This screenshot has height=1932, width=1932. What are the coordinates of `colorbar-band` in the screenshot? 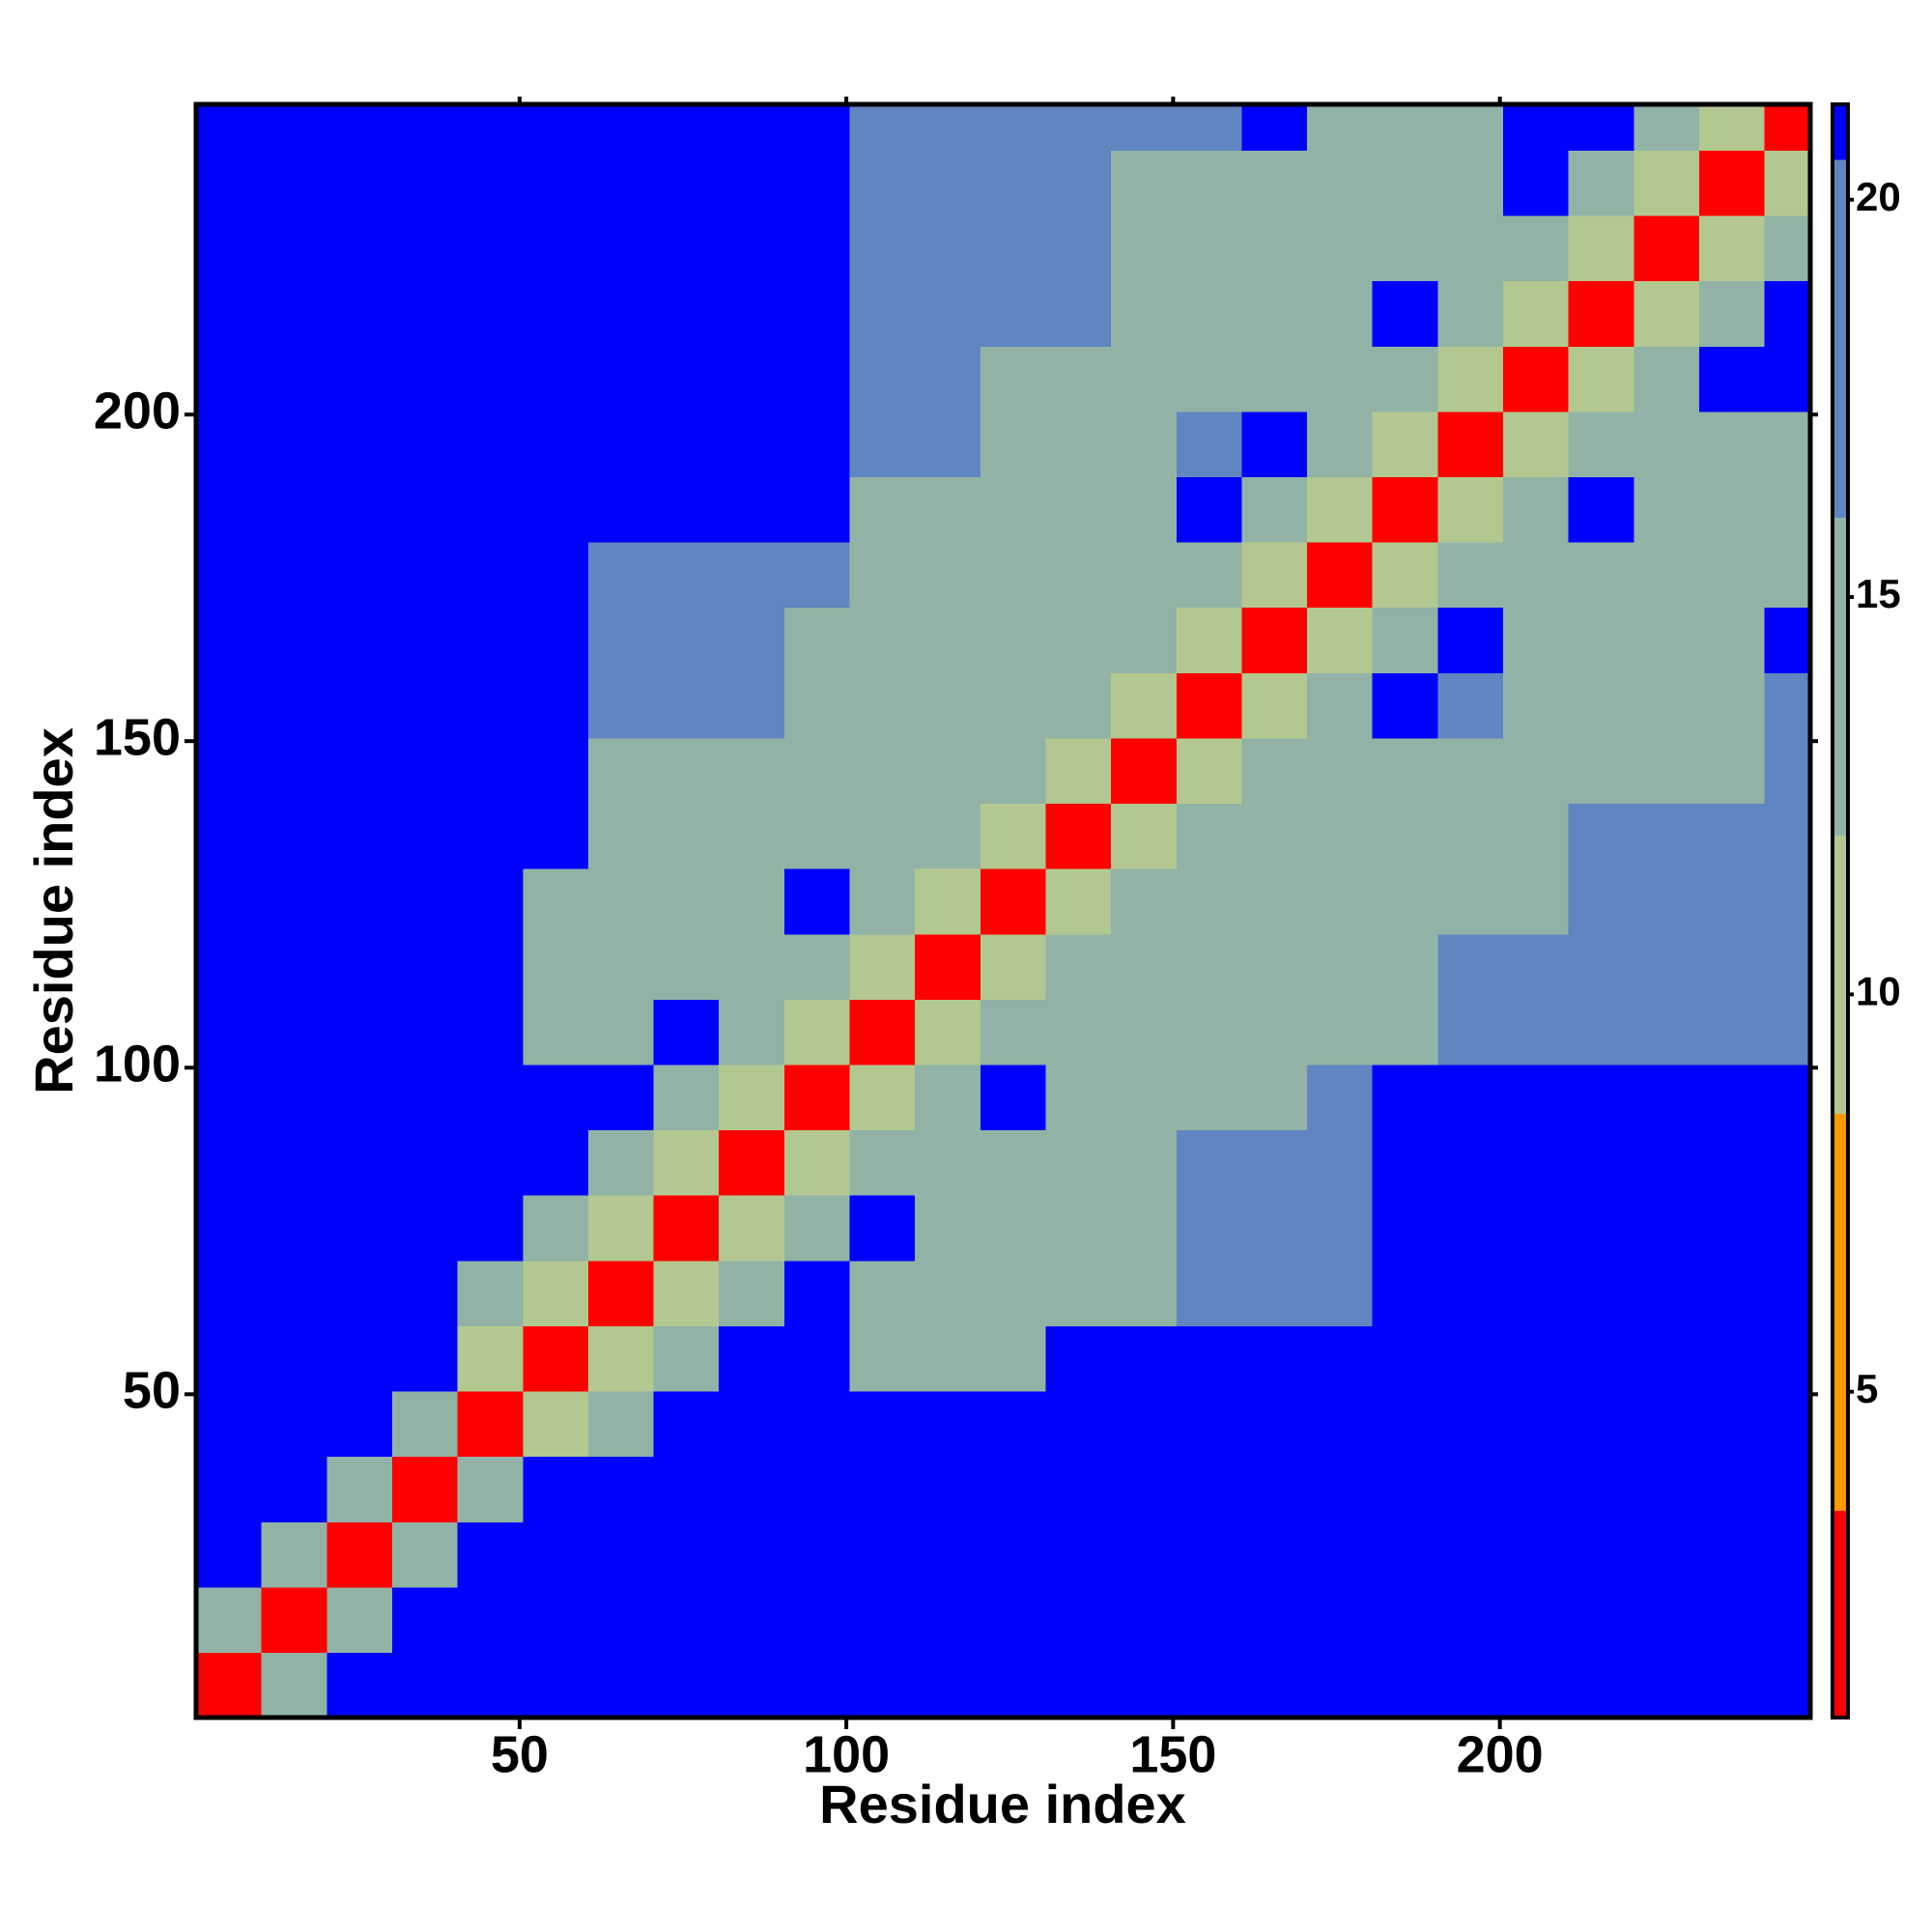 It's located at (1840, 338).